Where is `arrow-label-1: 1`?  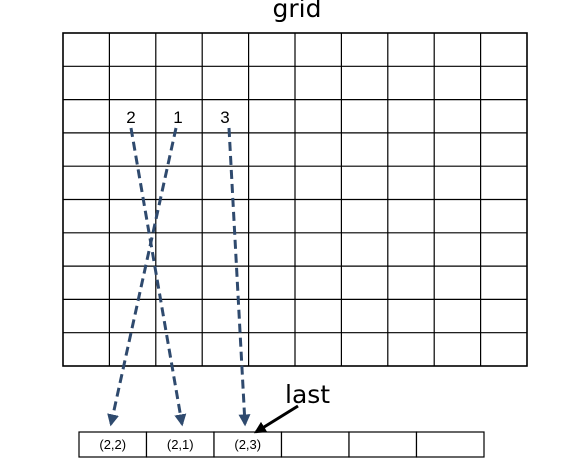 arrow-label-1: 1 is located at coordinates (177, 117).